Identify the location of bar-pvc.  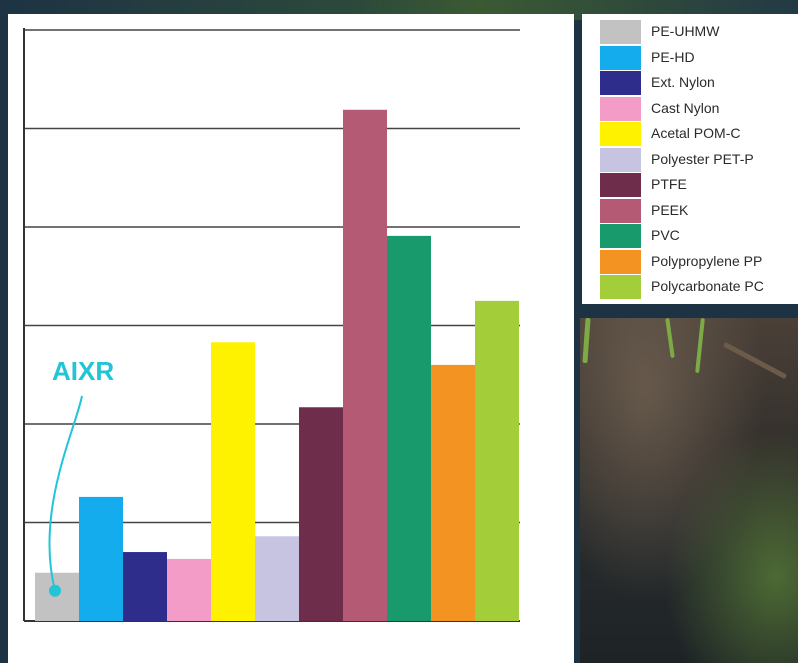
(409, 428).